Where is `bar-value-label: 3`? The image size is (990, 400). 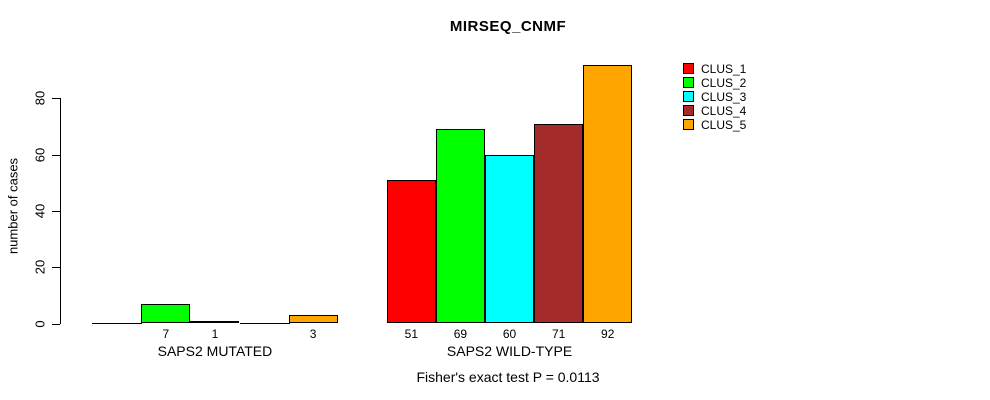 bar-value-label: 3 is located at coordinates (313, 334).